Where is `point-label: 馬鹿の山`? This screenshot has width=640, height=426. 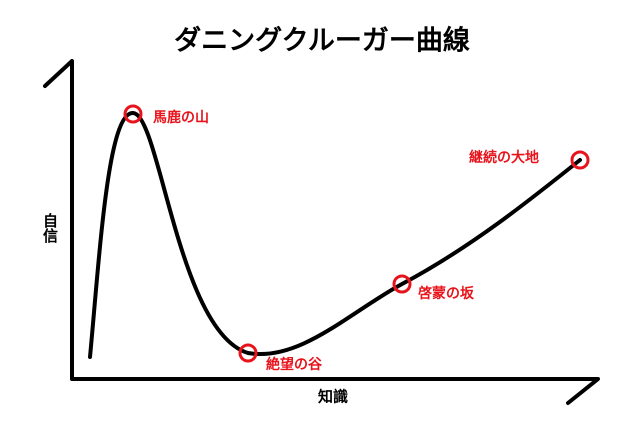
point-label: 馬鹿の山 is located at coordinates (181, 117).